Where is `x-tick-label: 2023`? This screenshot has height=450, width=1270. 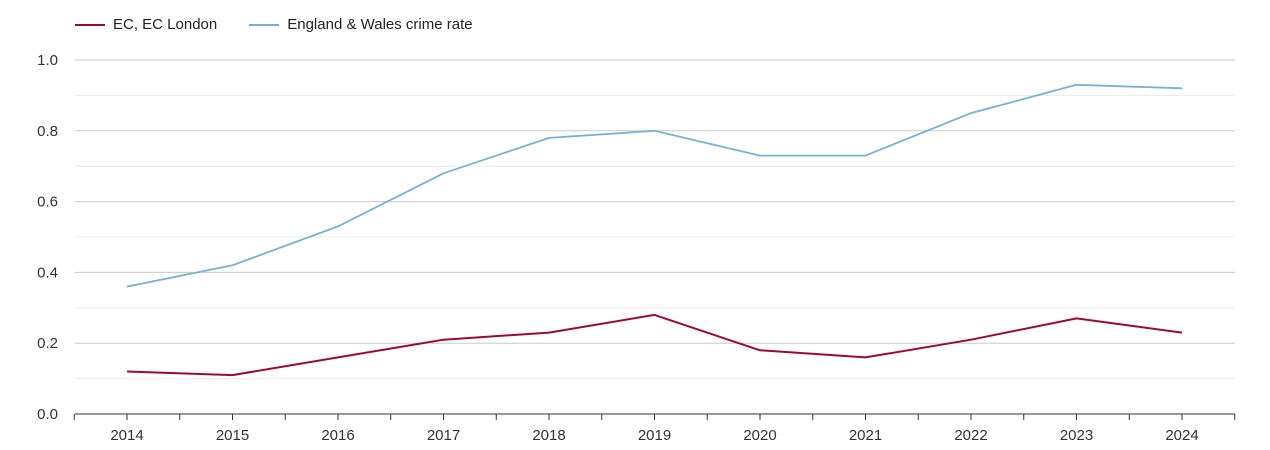 x-tick-label: 2023 is located at coordinates (1076, 435).